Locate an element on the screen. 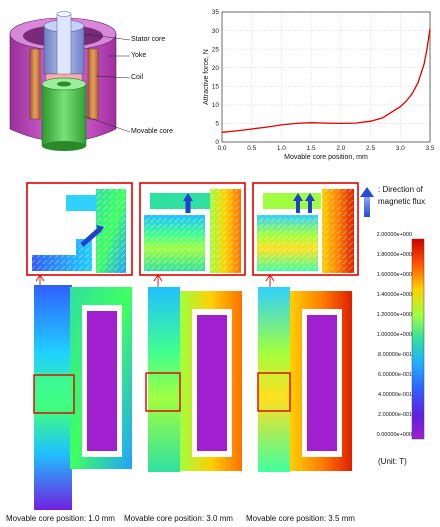 The image size is (440, 527). caption-position-3: Movable core position: 3.5 mm is located at coordinates (300, 518).